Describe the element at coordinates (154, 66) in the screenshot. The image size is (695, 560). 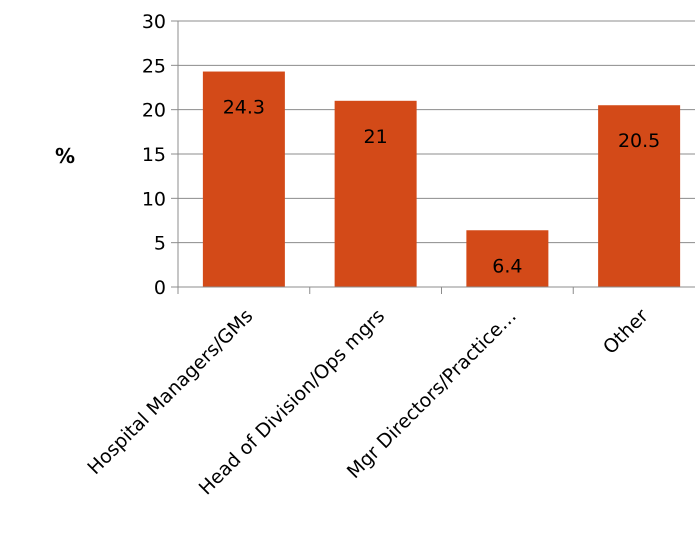
I see `y-tick-label: 25` at that location.